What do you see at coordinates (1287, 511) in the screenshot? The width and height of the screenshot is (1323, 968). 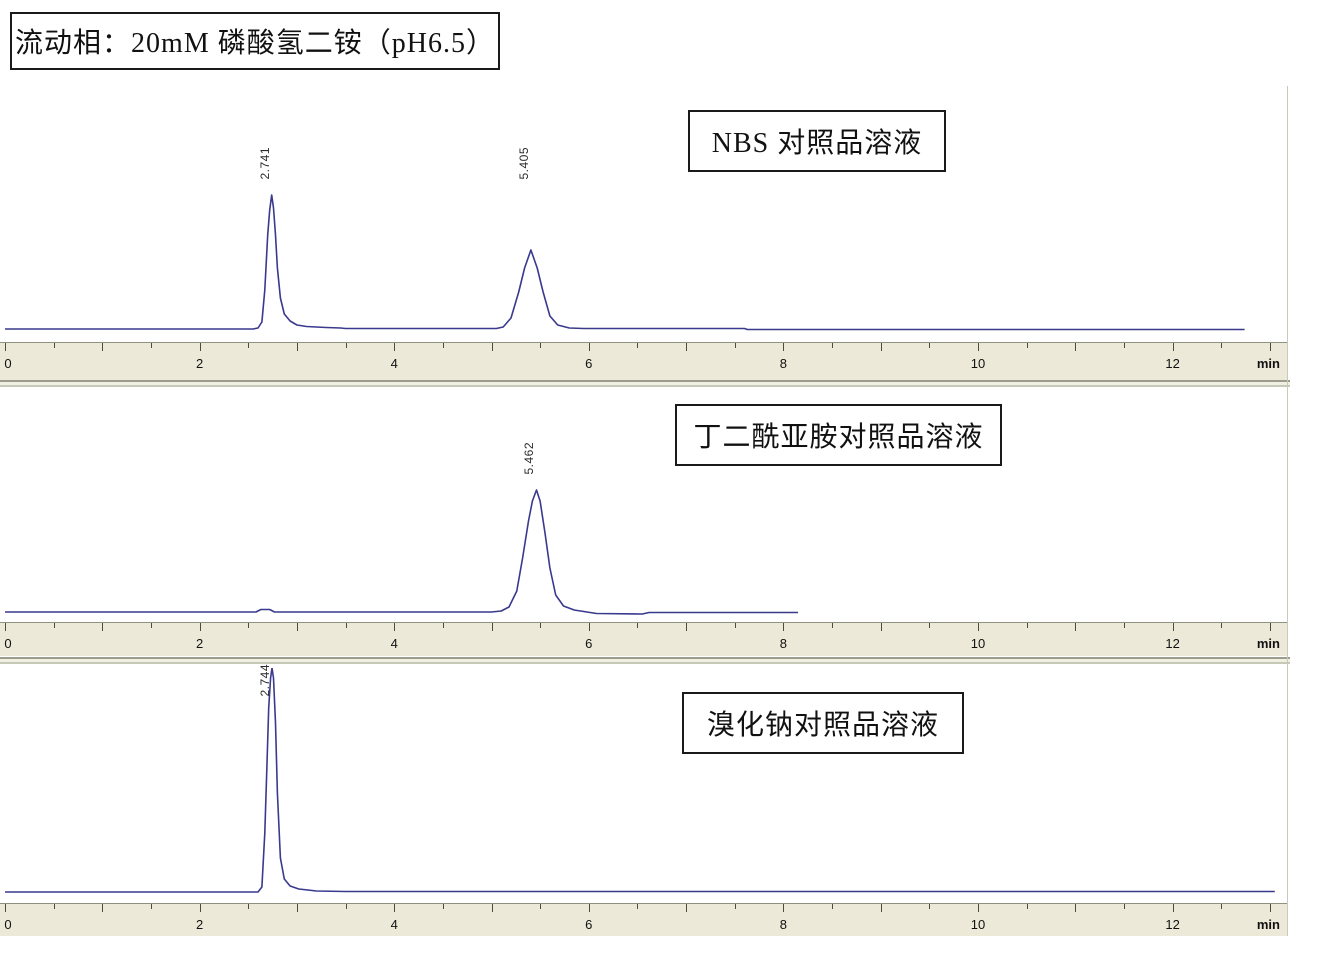 I see `window-right-border` at bounding box center [1287, 511].